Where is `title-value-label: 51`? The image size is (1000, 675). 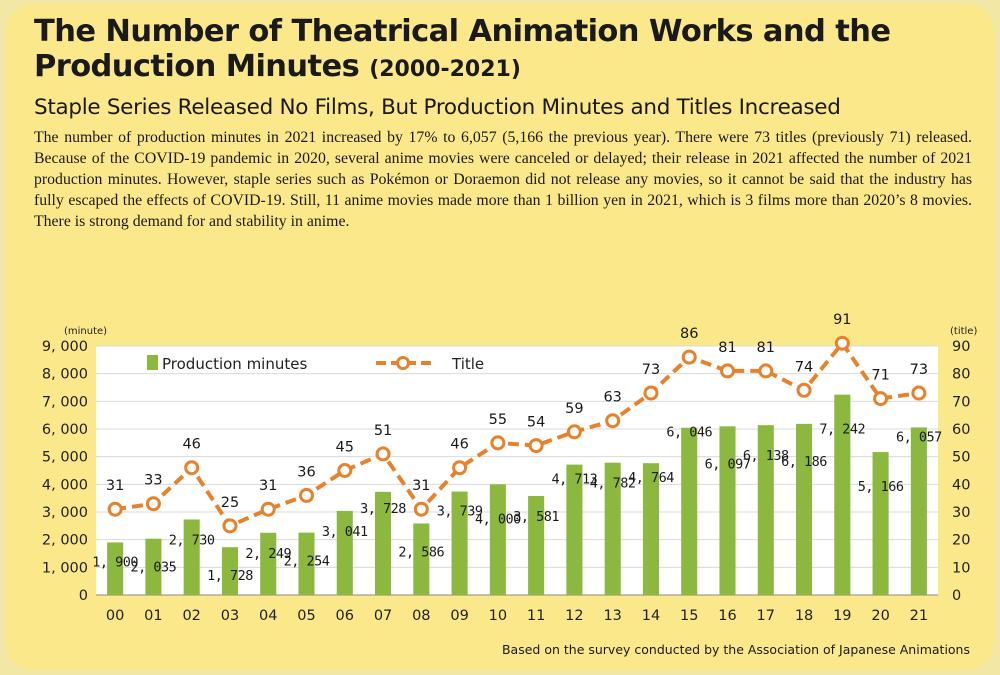 title-value-label: 51 is located at coordinates (383, 431).